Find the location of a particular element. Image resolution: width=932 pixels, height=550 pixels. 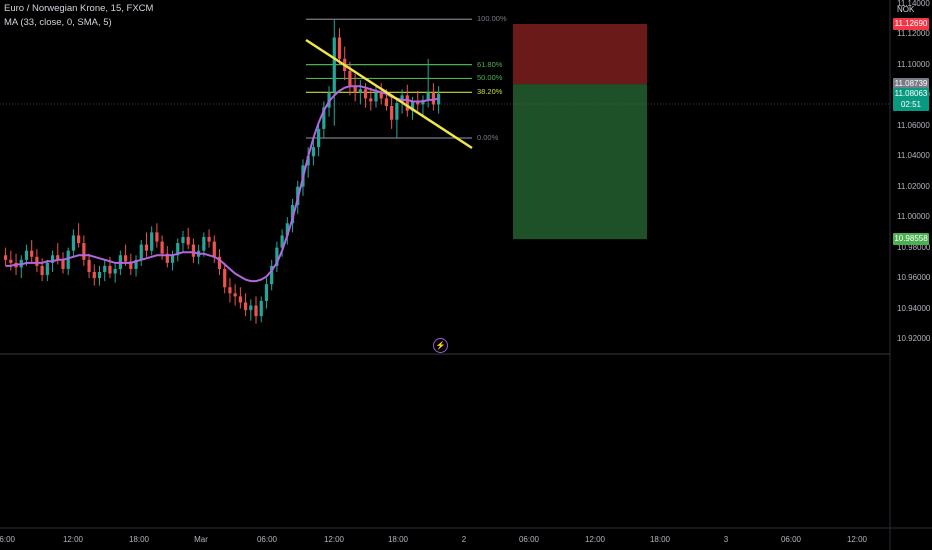

price-tick-label: 10.98000 is located at coordinates (914, 247).